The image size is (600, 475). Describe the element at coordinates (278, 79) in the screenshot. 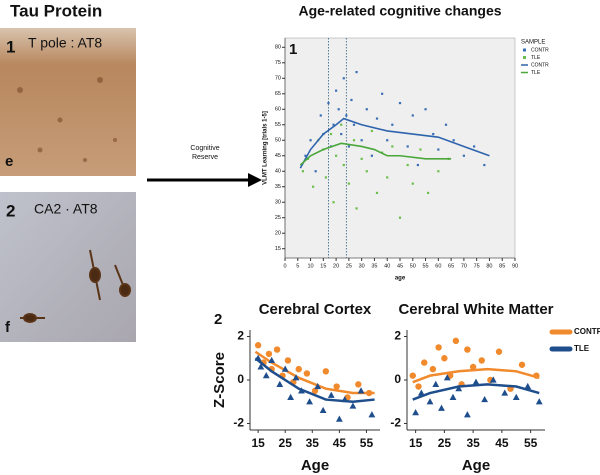

I see `y-tick-label: 70` at that location.